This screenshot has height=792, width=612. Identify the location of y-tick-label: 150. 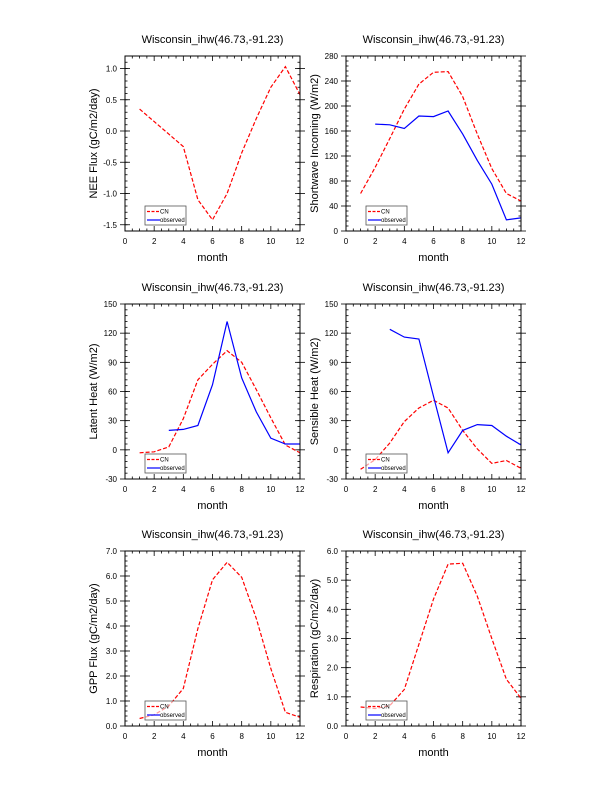
(111, 304).